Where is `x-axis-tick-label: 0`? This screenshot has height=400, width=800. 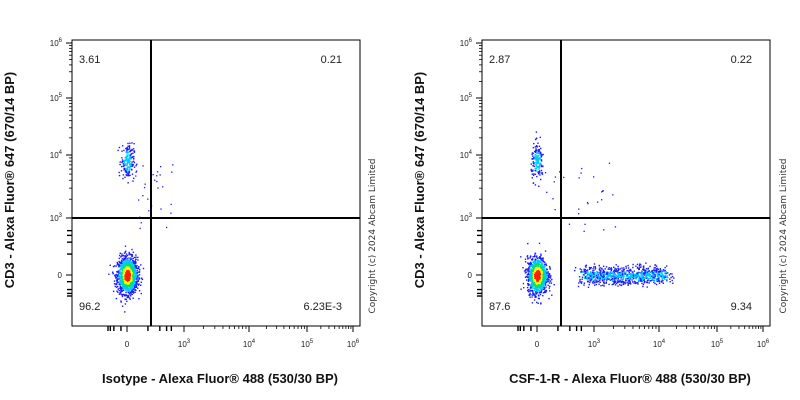
x-axis-tick-label: 0 is located at coordinates (537, 344).